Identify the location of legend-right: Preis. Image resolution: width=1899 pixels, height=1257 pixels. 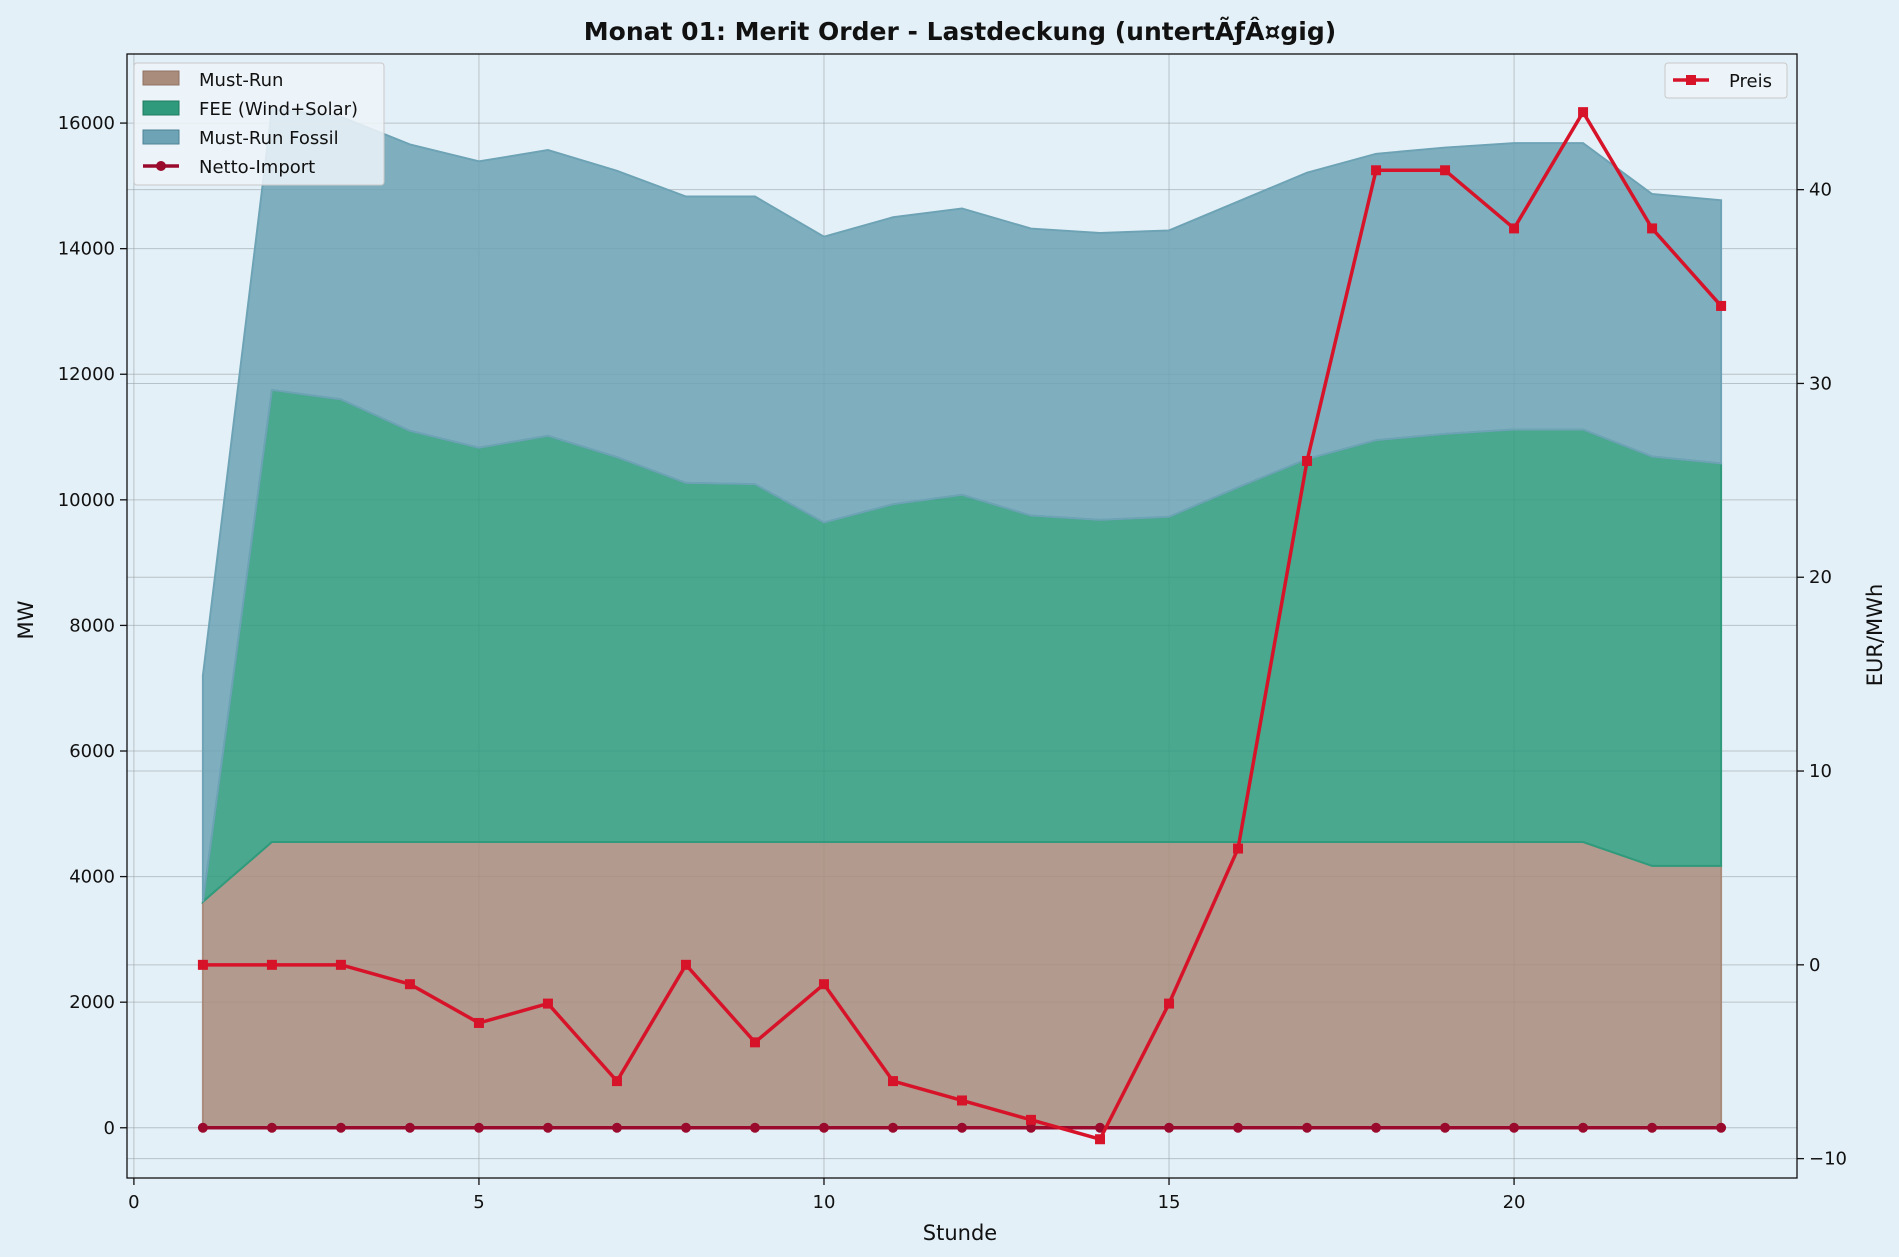
(1726, 80).